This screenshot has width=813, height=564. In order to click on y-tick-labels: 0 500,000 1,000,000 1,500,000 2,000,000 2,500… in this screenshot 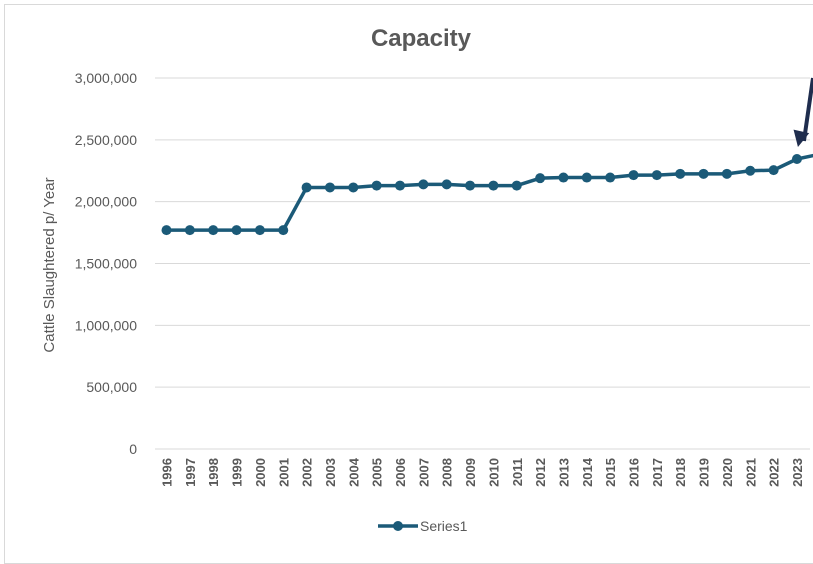, I will do `click(106, 263)`.